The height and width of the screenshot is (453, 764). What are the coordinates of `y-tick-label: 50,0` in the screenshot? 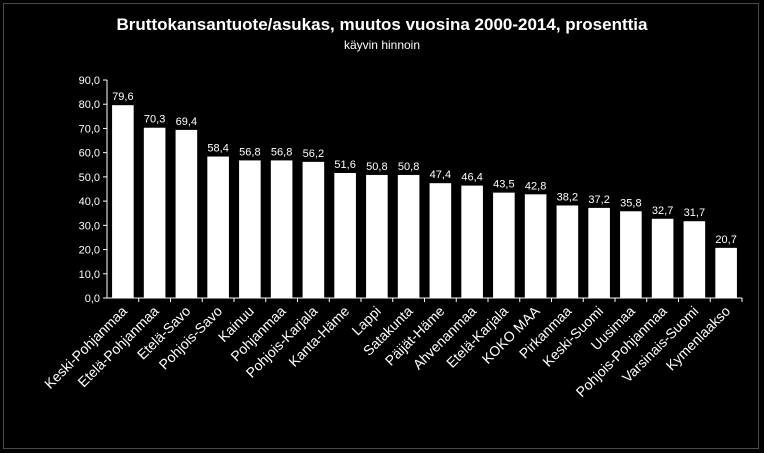 It's located at (89, 178).